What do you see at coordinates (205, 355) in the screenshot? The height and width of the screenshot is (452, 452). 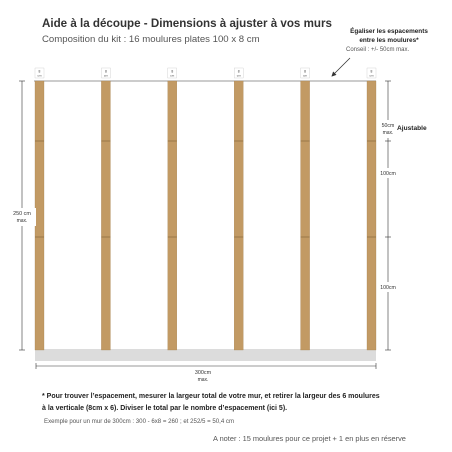 I see `floor` at bounding box center [205, 355].